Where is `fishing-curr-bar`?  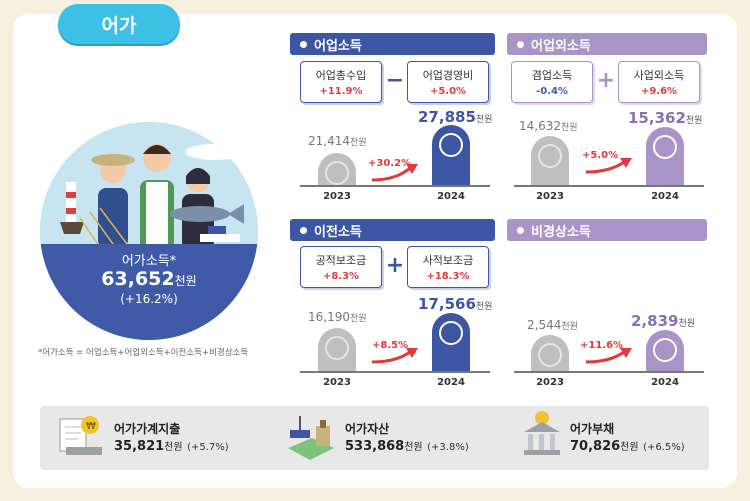
fishing-curr-bar is located at coordinates (451, 155).